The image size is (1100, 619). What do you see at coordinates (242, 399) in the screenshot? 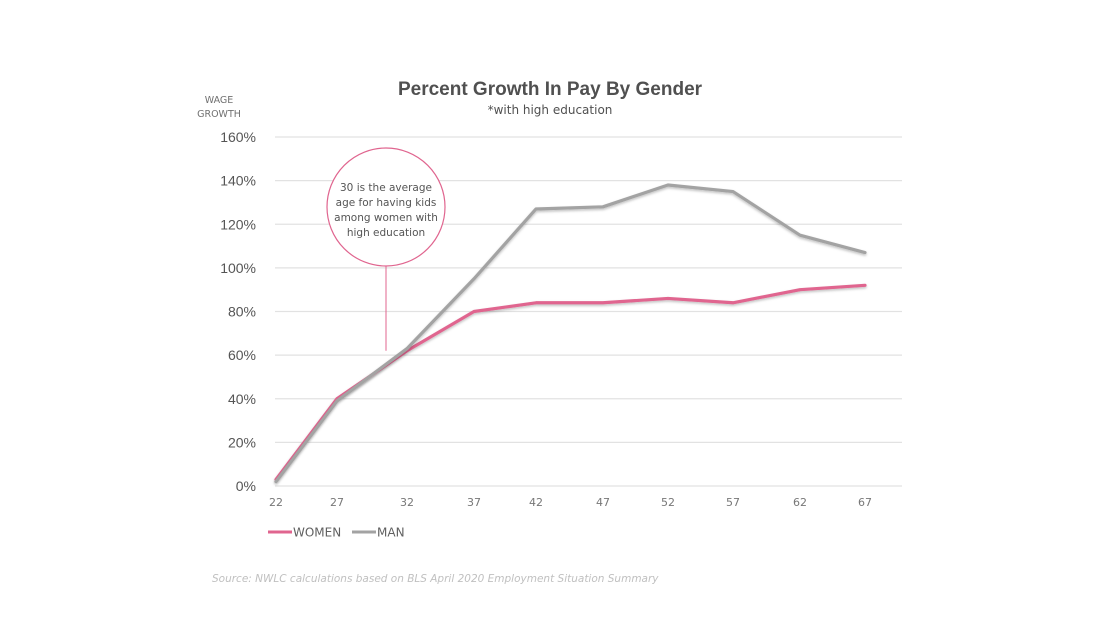
I see `y-tick-label: 40%` at bounding box center [242, 399].